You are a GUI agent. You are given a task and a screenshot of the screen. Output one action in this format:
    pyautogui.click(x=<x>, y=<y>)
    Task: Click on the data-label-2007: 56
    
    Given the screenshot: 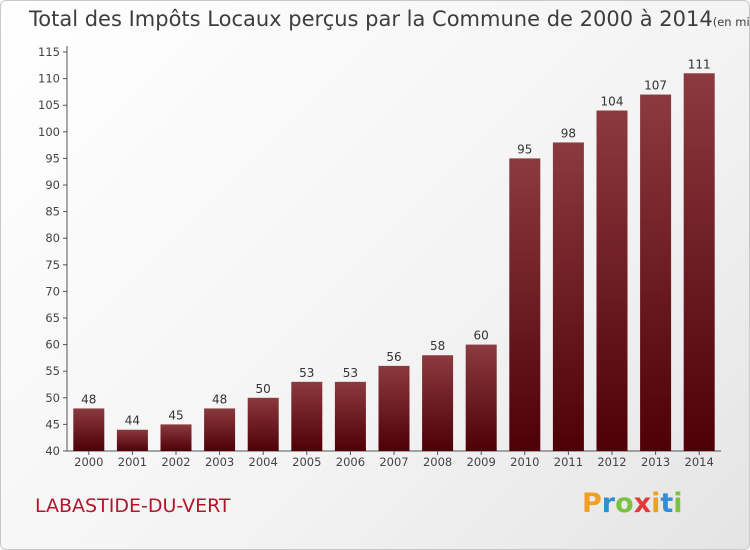 What is the action you would take?
    pyautogui.click(x=393, y=357)
    